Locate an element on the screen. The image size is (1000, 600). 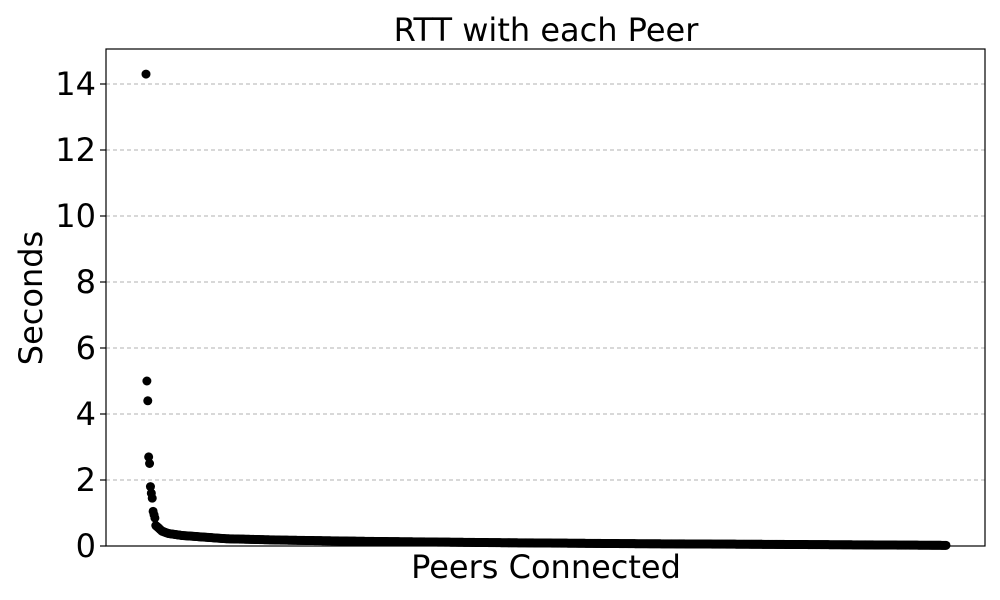
y-tick-label: 12 is located at coordinates (75, 150).